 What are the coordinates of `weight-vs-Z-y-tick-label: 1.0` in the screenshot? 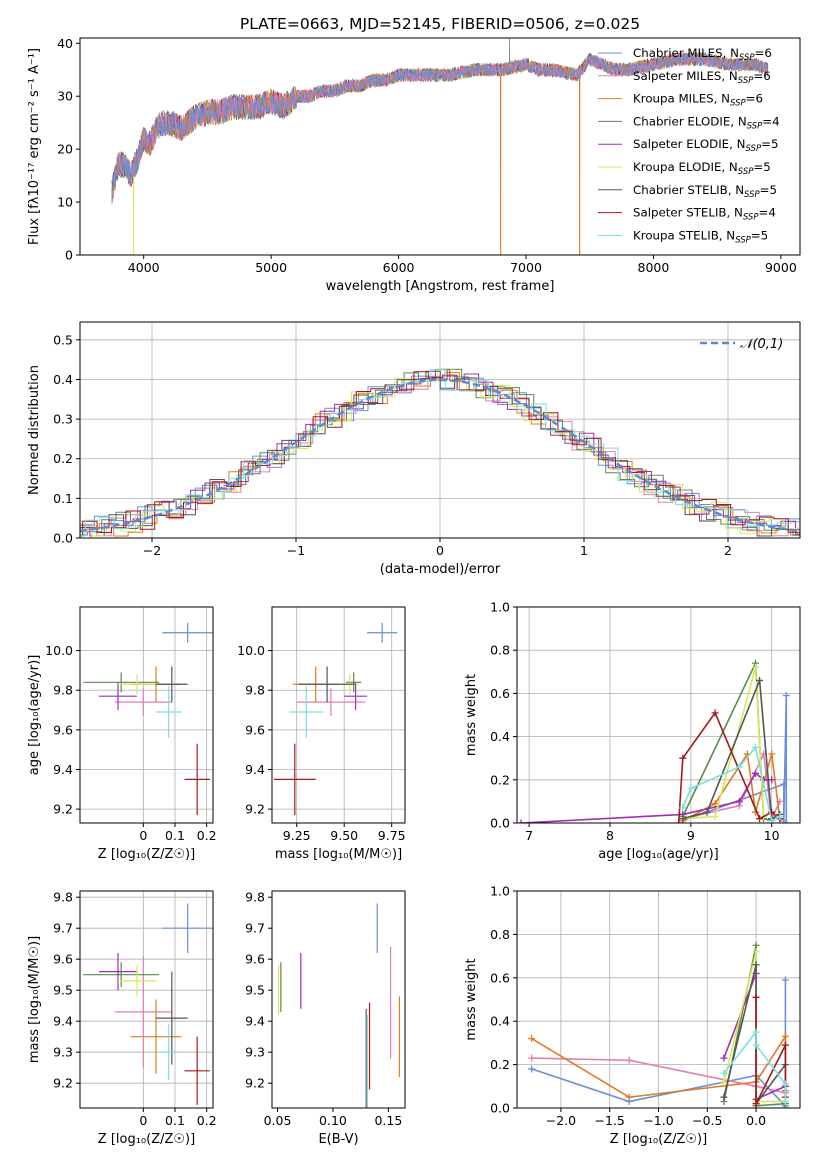 It's located at (500, 891).